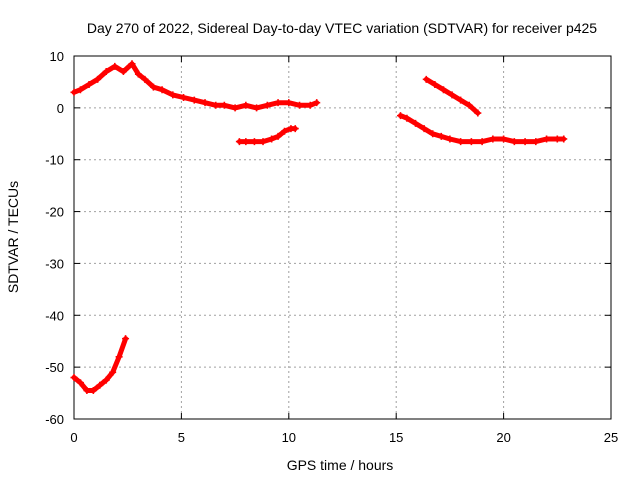 This screenshot has width=640, height=480. Describe the element at coordinates (503, 437) in the screenshot. I see `x-tick-label: 20` at that location.